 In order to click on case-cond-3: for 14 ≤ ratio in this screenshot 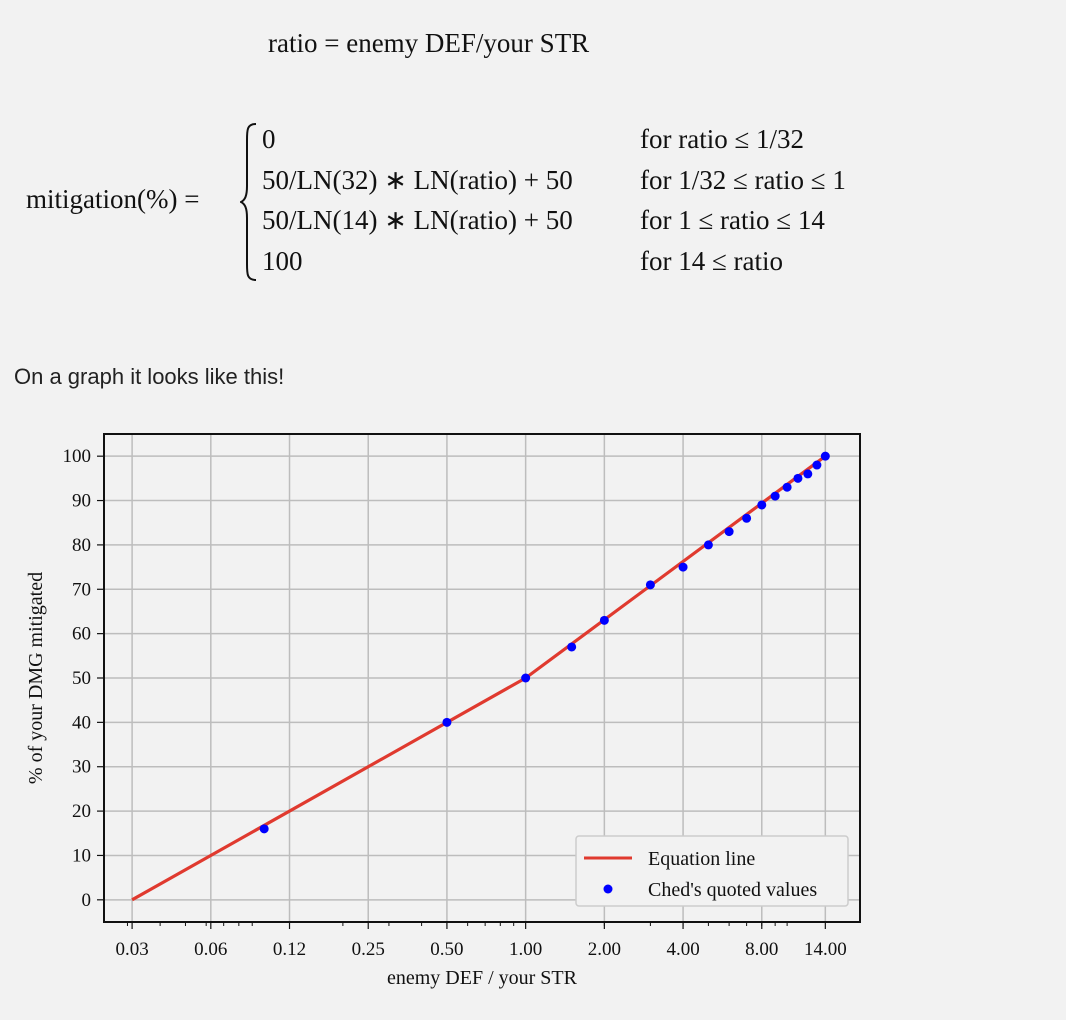, I will do `click(712, 261)`.